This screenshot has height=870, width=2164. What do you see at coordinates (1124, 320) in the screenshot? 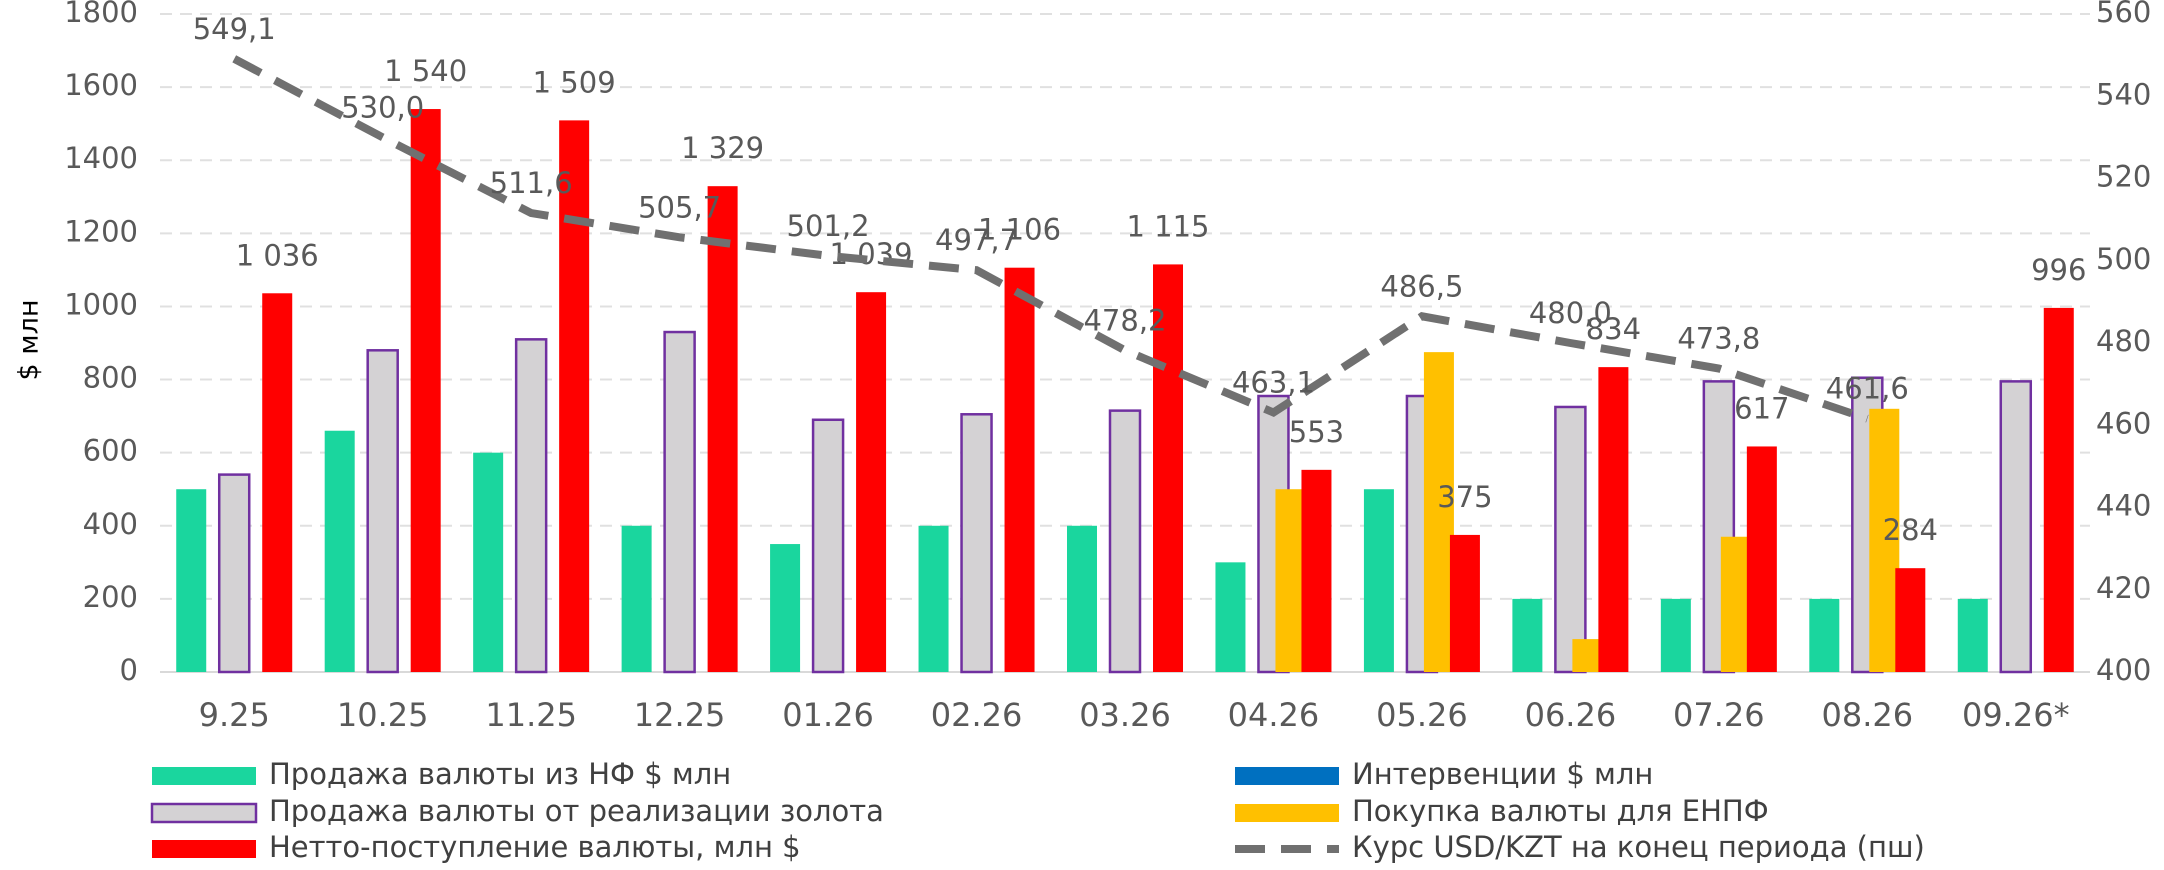
I see `line-label: 478,2` at bounding box center [1124, 320].